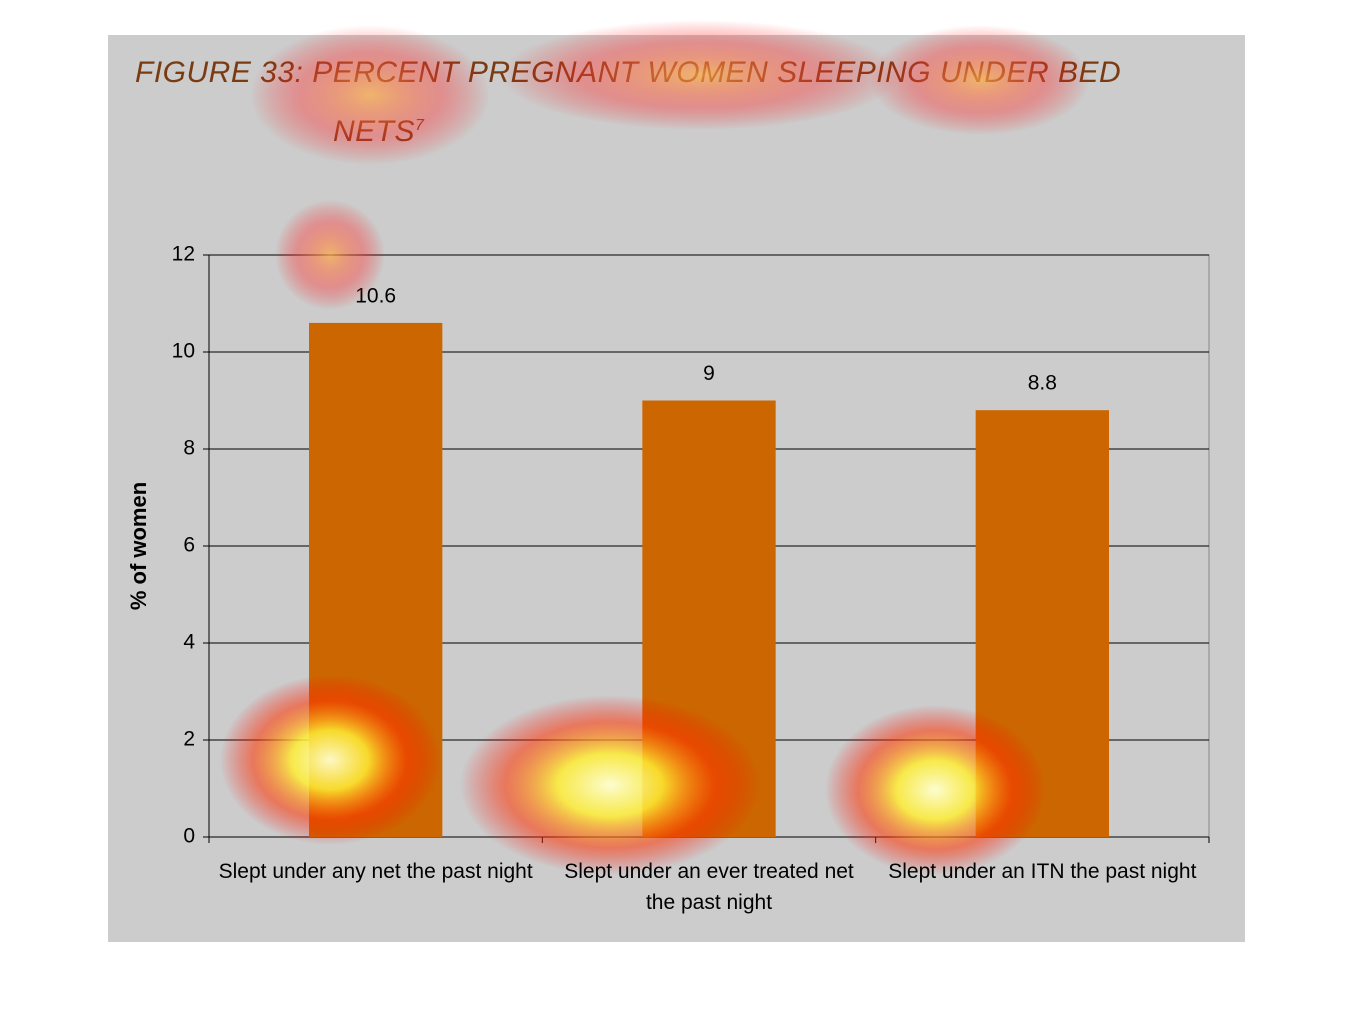  What do you see at coordinates (189, 836) in the screenshot?
I see `y-tick-label: 0` at bounding box center [189, 836].